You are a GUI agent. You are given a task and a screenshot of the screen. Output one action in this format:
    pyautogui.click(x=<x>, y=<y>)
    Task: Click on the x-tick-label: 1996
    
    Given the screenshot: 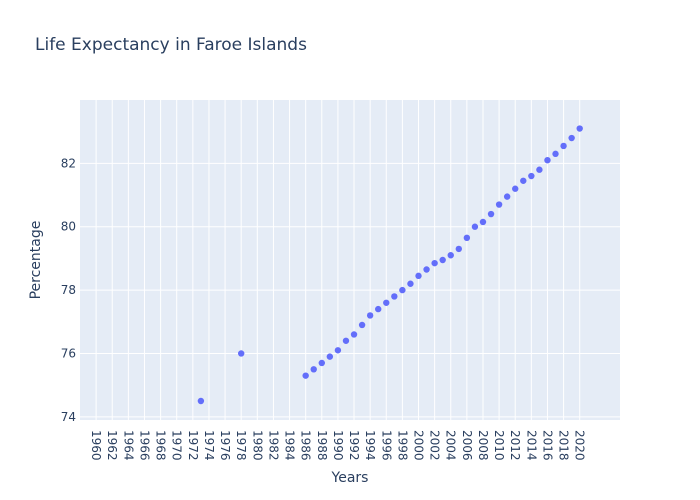 What is the action you would take?
    pyautogui.click(x=386, y=445)
    